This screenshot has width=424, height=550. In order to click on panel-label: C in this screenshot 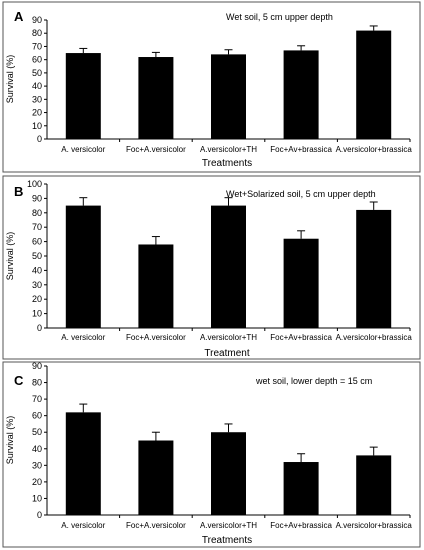, I will do `click(19, 380)`.